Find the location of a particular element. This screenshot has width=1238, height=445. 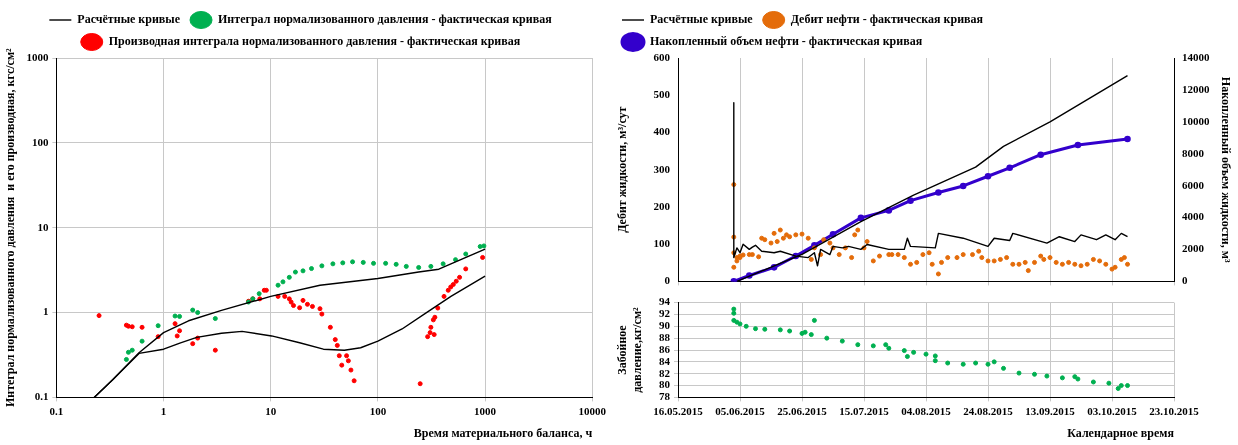

x-axis-title: Календарное время is located at coordinates (1121, 432).